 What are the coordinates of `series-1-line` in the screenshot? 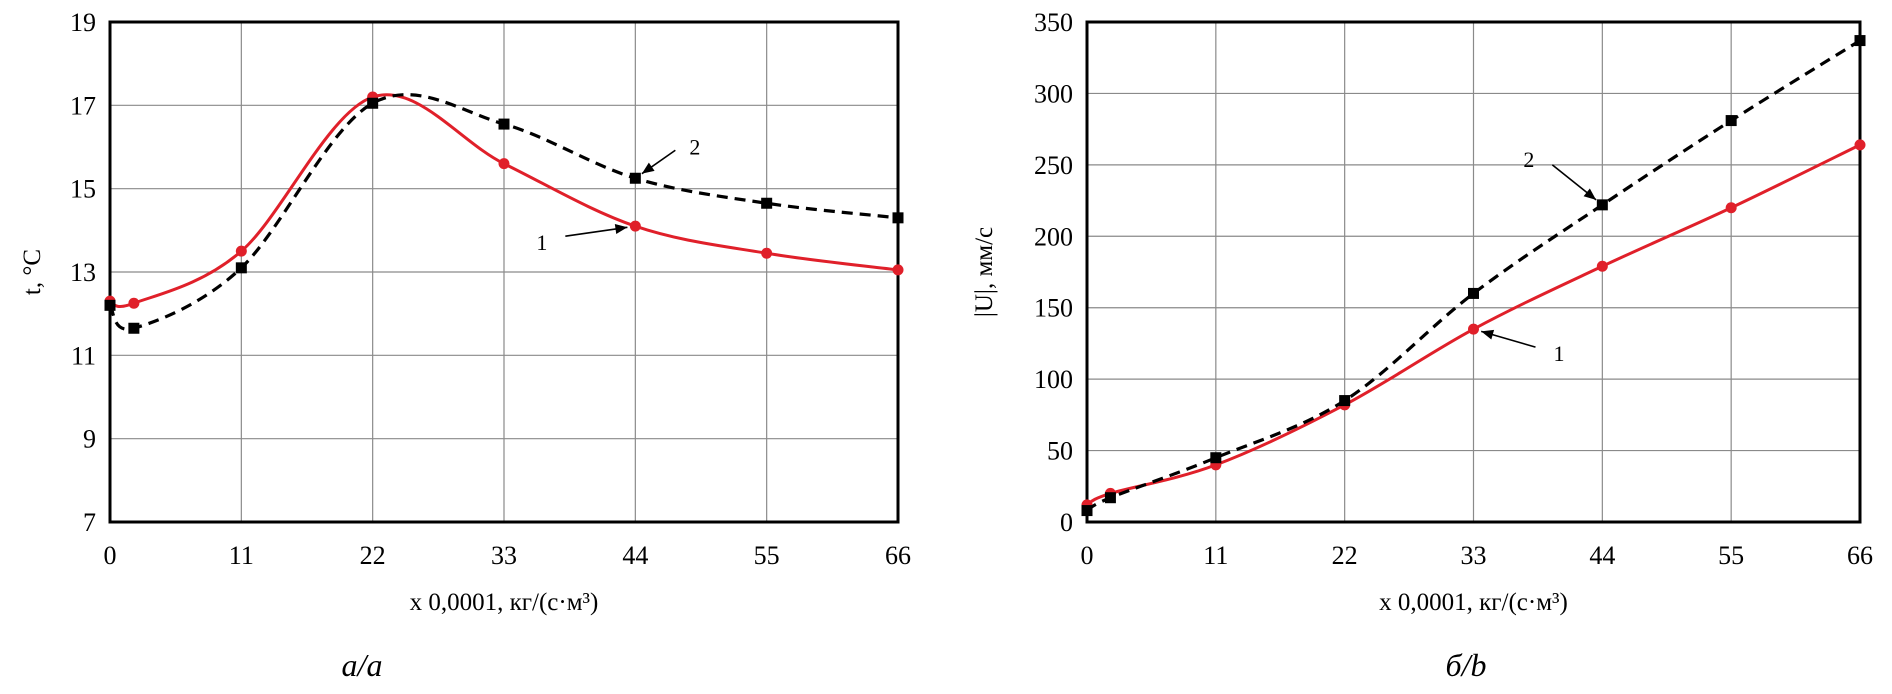 It's located at (504, 200).